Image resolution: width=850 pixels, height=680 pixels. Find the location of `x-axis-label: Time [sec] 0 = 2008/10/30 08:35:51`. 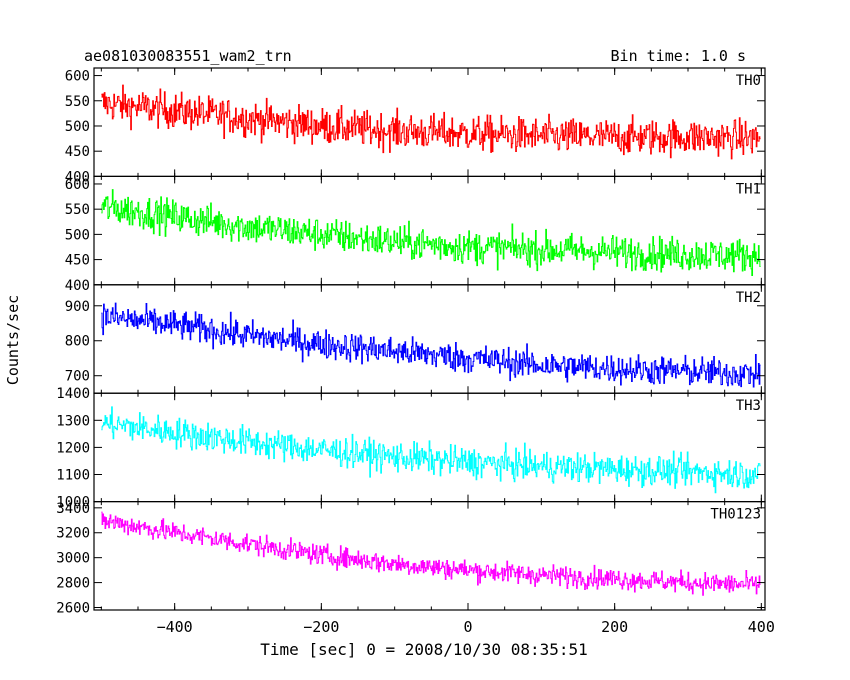

x-axis-label: Time [sec] 0 = 2008/10/30 08:35:51 is located at coordinates (424, 649).